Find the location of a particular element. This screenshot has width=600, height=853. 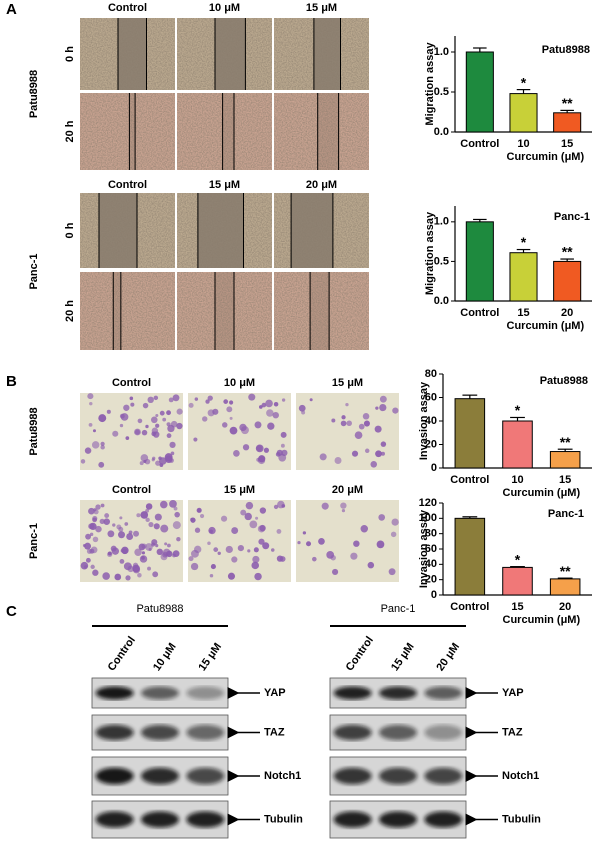

y-tick-label: 80 is located at coordinates (431, 374).